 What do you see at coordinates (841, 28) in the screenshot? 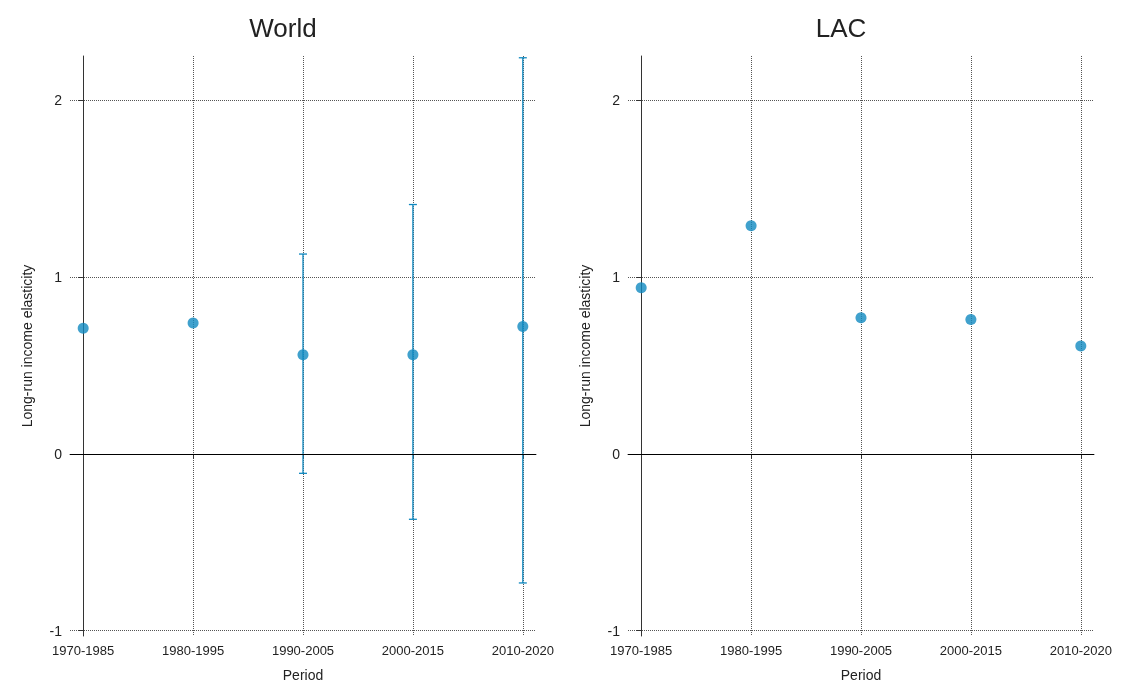
I see `chart-title: LAC` at bounding box center [841, 28].